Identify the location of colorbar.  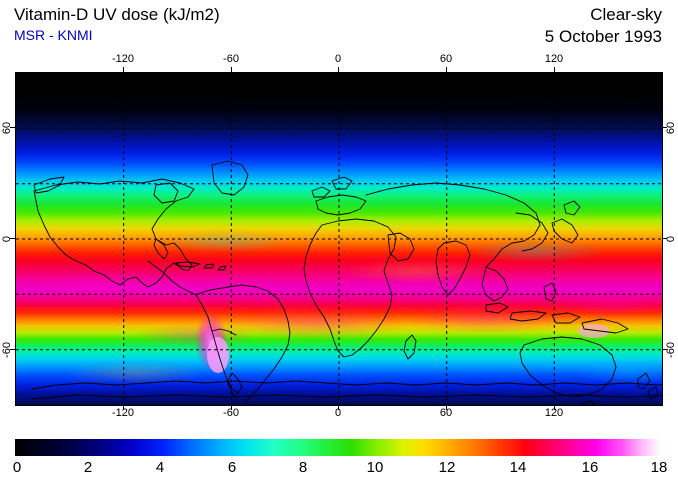
(338, 447).